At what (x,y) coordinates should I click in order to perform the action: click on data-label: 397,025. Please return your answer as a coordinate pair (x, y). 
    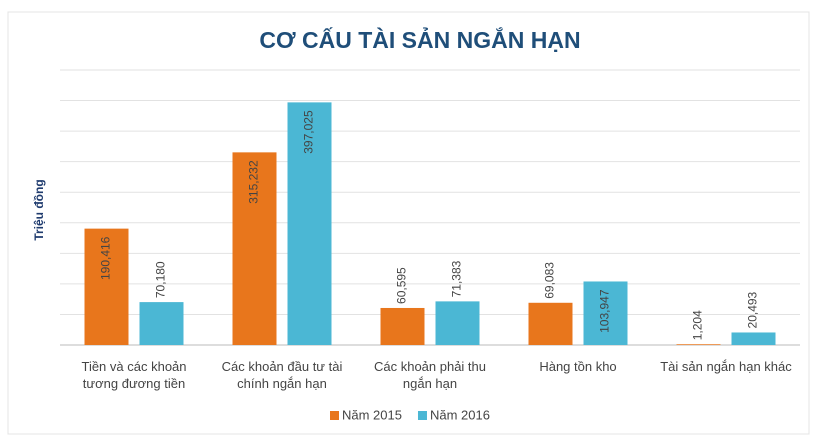
    Looking at the image, I should click on (309, 132).